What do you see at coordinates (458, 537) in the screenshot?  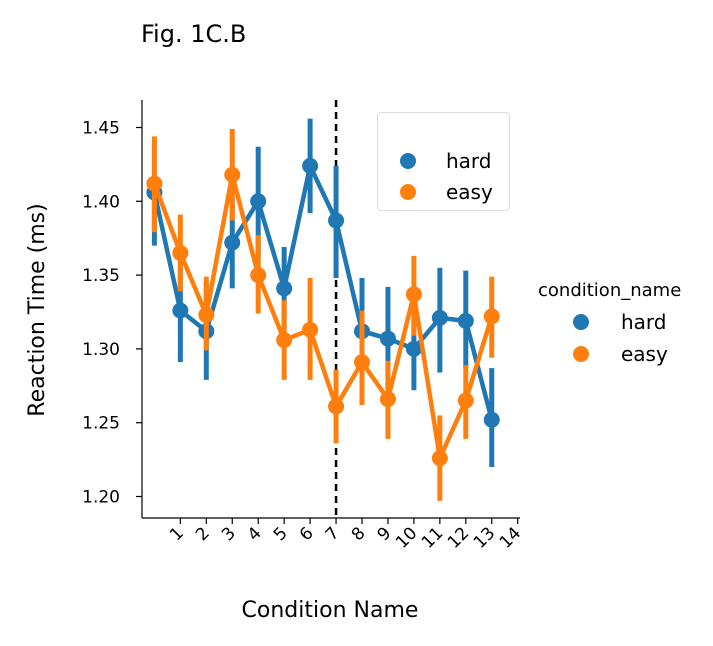 I see `x-tick-label: 12` at bounding box center [458, 537].